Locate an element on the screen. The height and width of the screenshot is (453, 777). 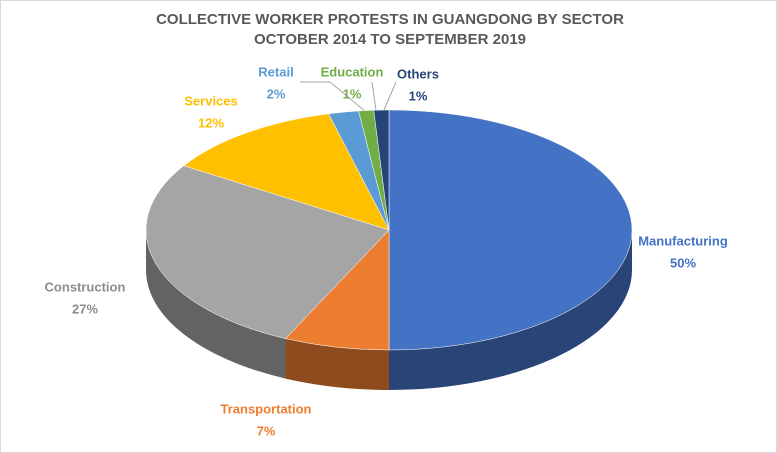
slice-label: Manufacturing is located at coordinates (683, 240).